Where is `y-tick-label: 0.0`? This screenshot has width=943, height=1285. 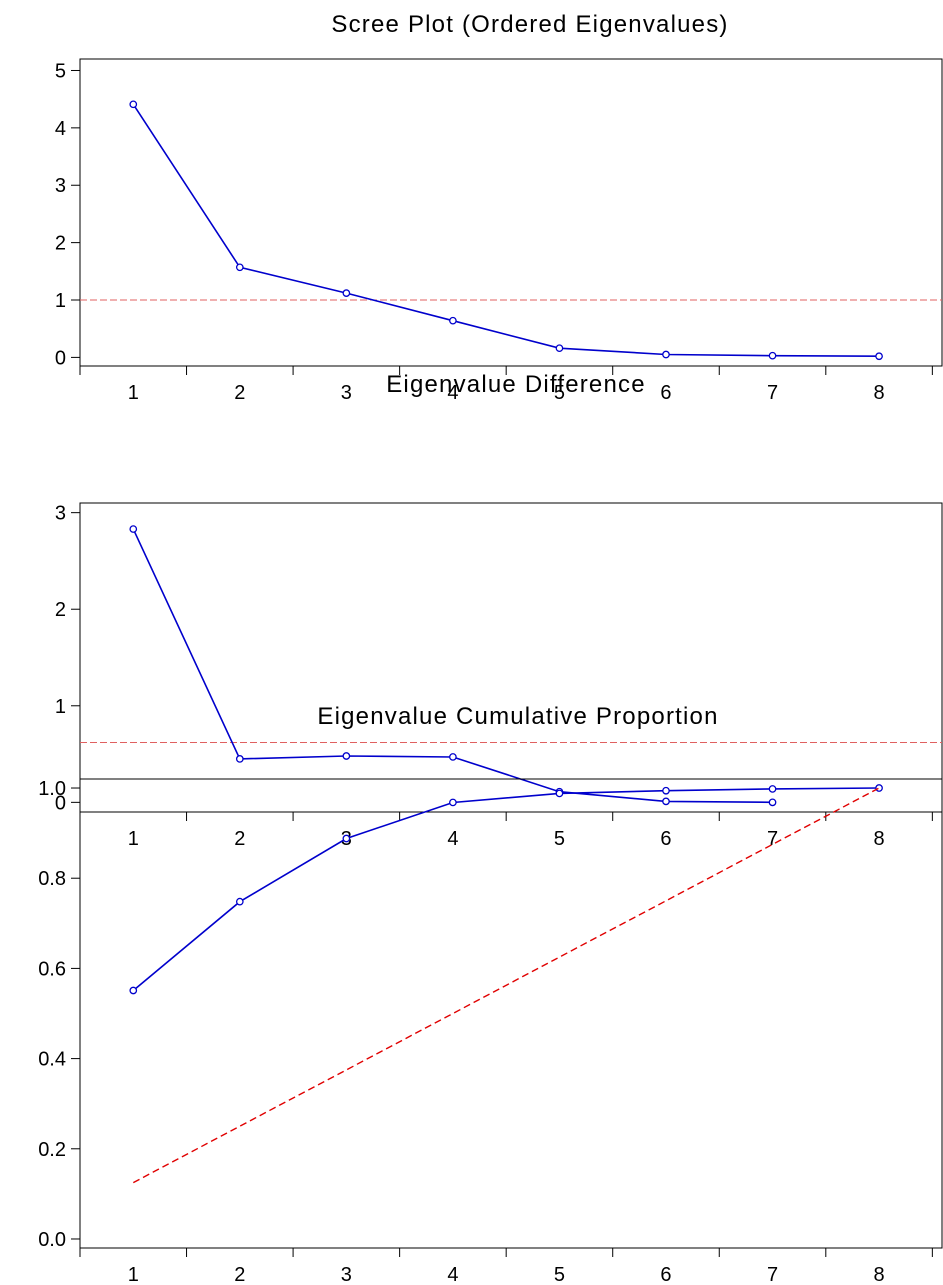
y-tick-label: 0.0 is located at coordinates (52, 1240).